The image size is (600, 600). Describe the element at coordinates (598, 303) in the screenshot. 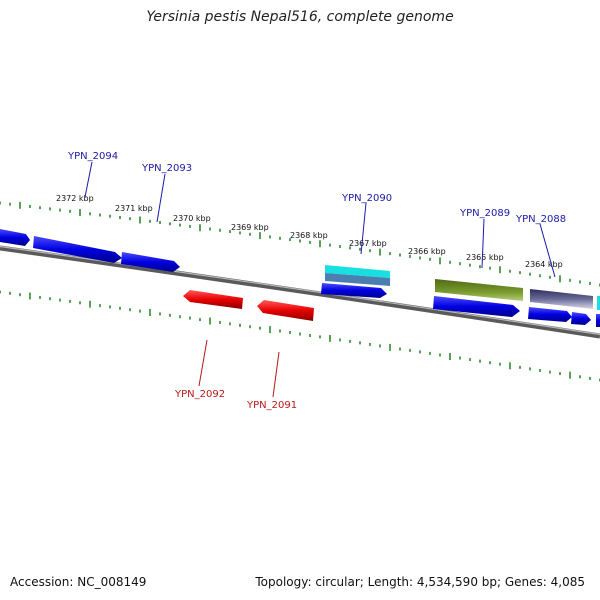

I see `cyan-feature-edge` at that location.